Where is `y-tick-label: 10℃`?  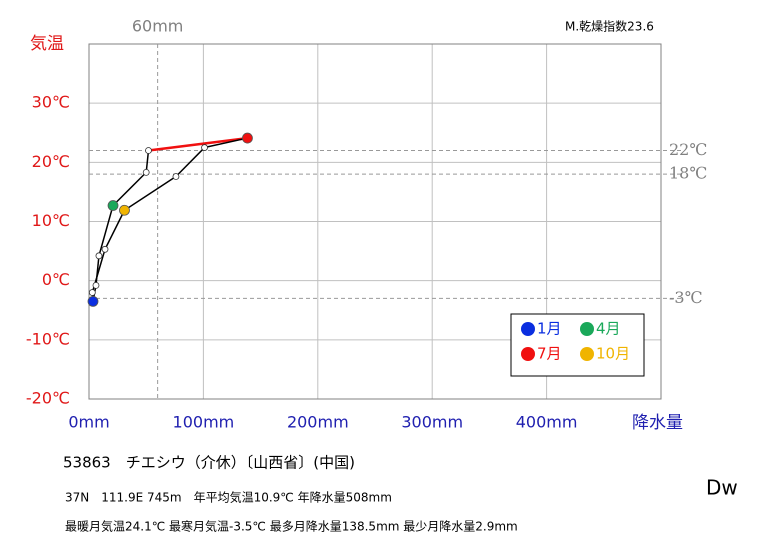
y-tick-label: 10℃ is located at coordinates (51, 220).